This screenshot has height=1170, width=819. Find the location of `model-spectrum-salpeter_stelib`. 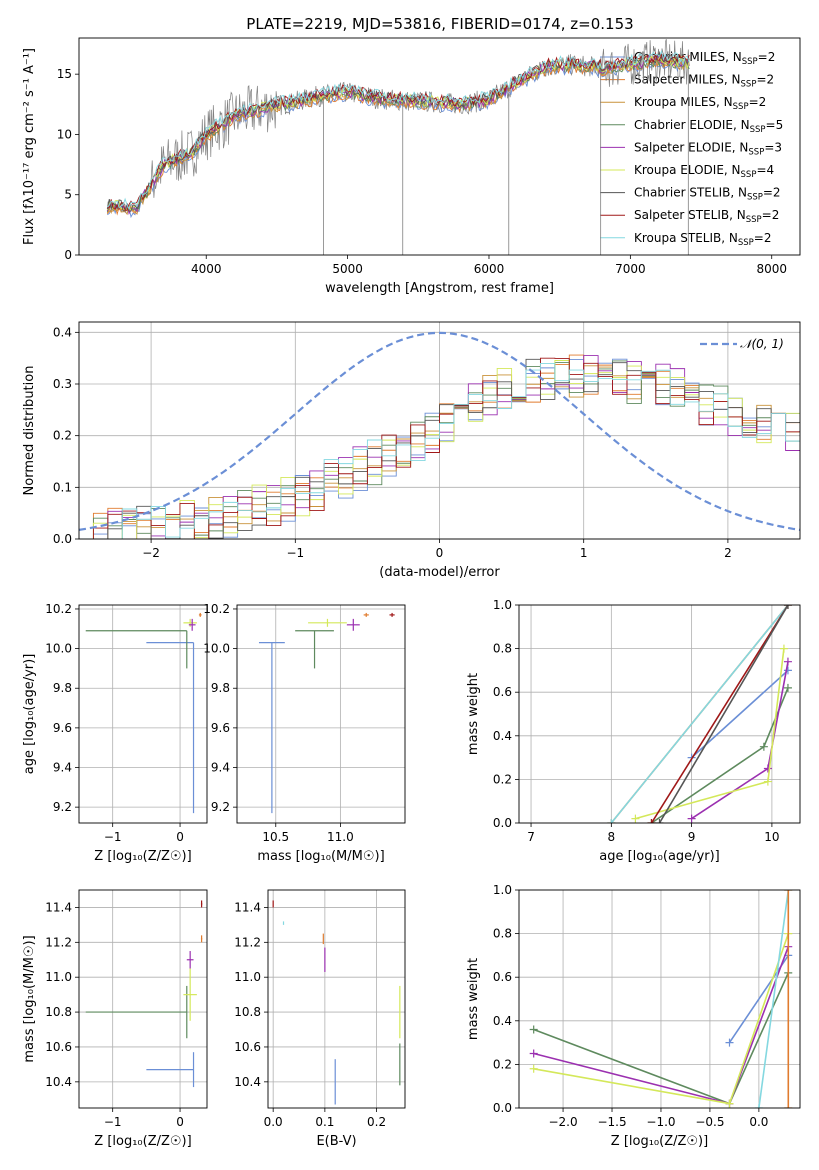

model-spectrum-salpeter_stelib is located at coordinates (398, 131).